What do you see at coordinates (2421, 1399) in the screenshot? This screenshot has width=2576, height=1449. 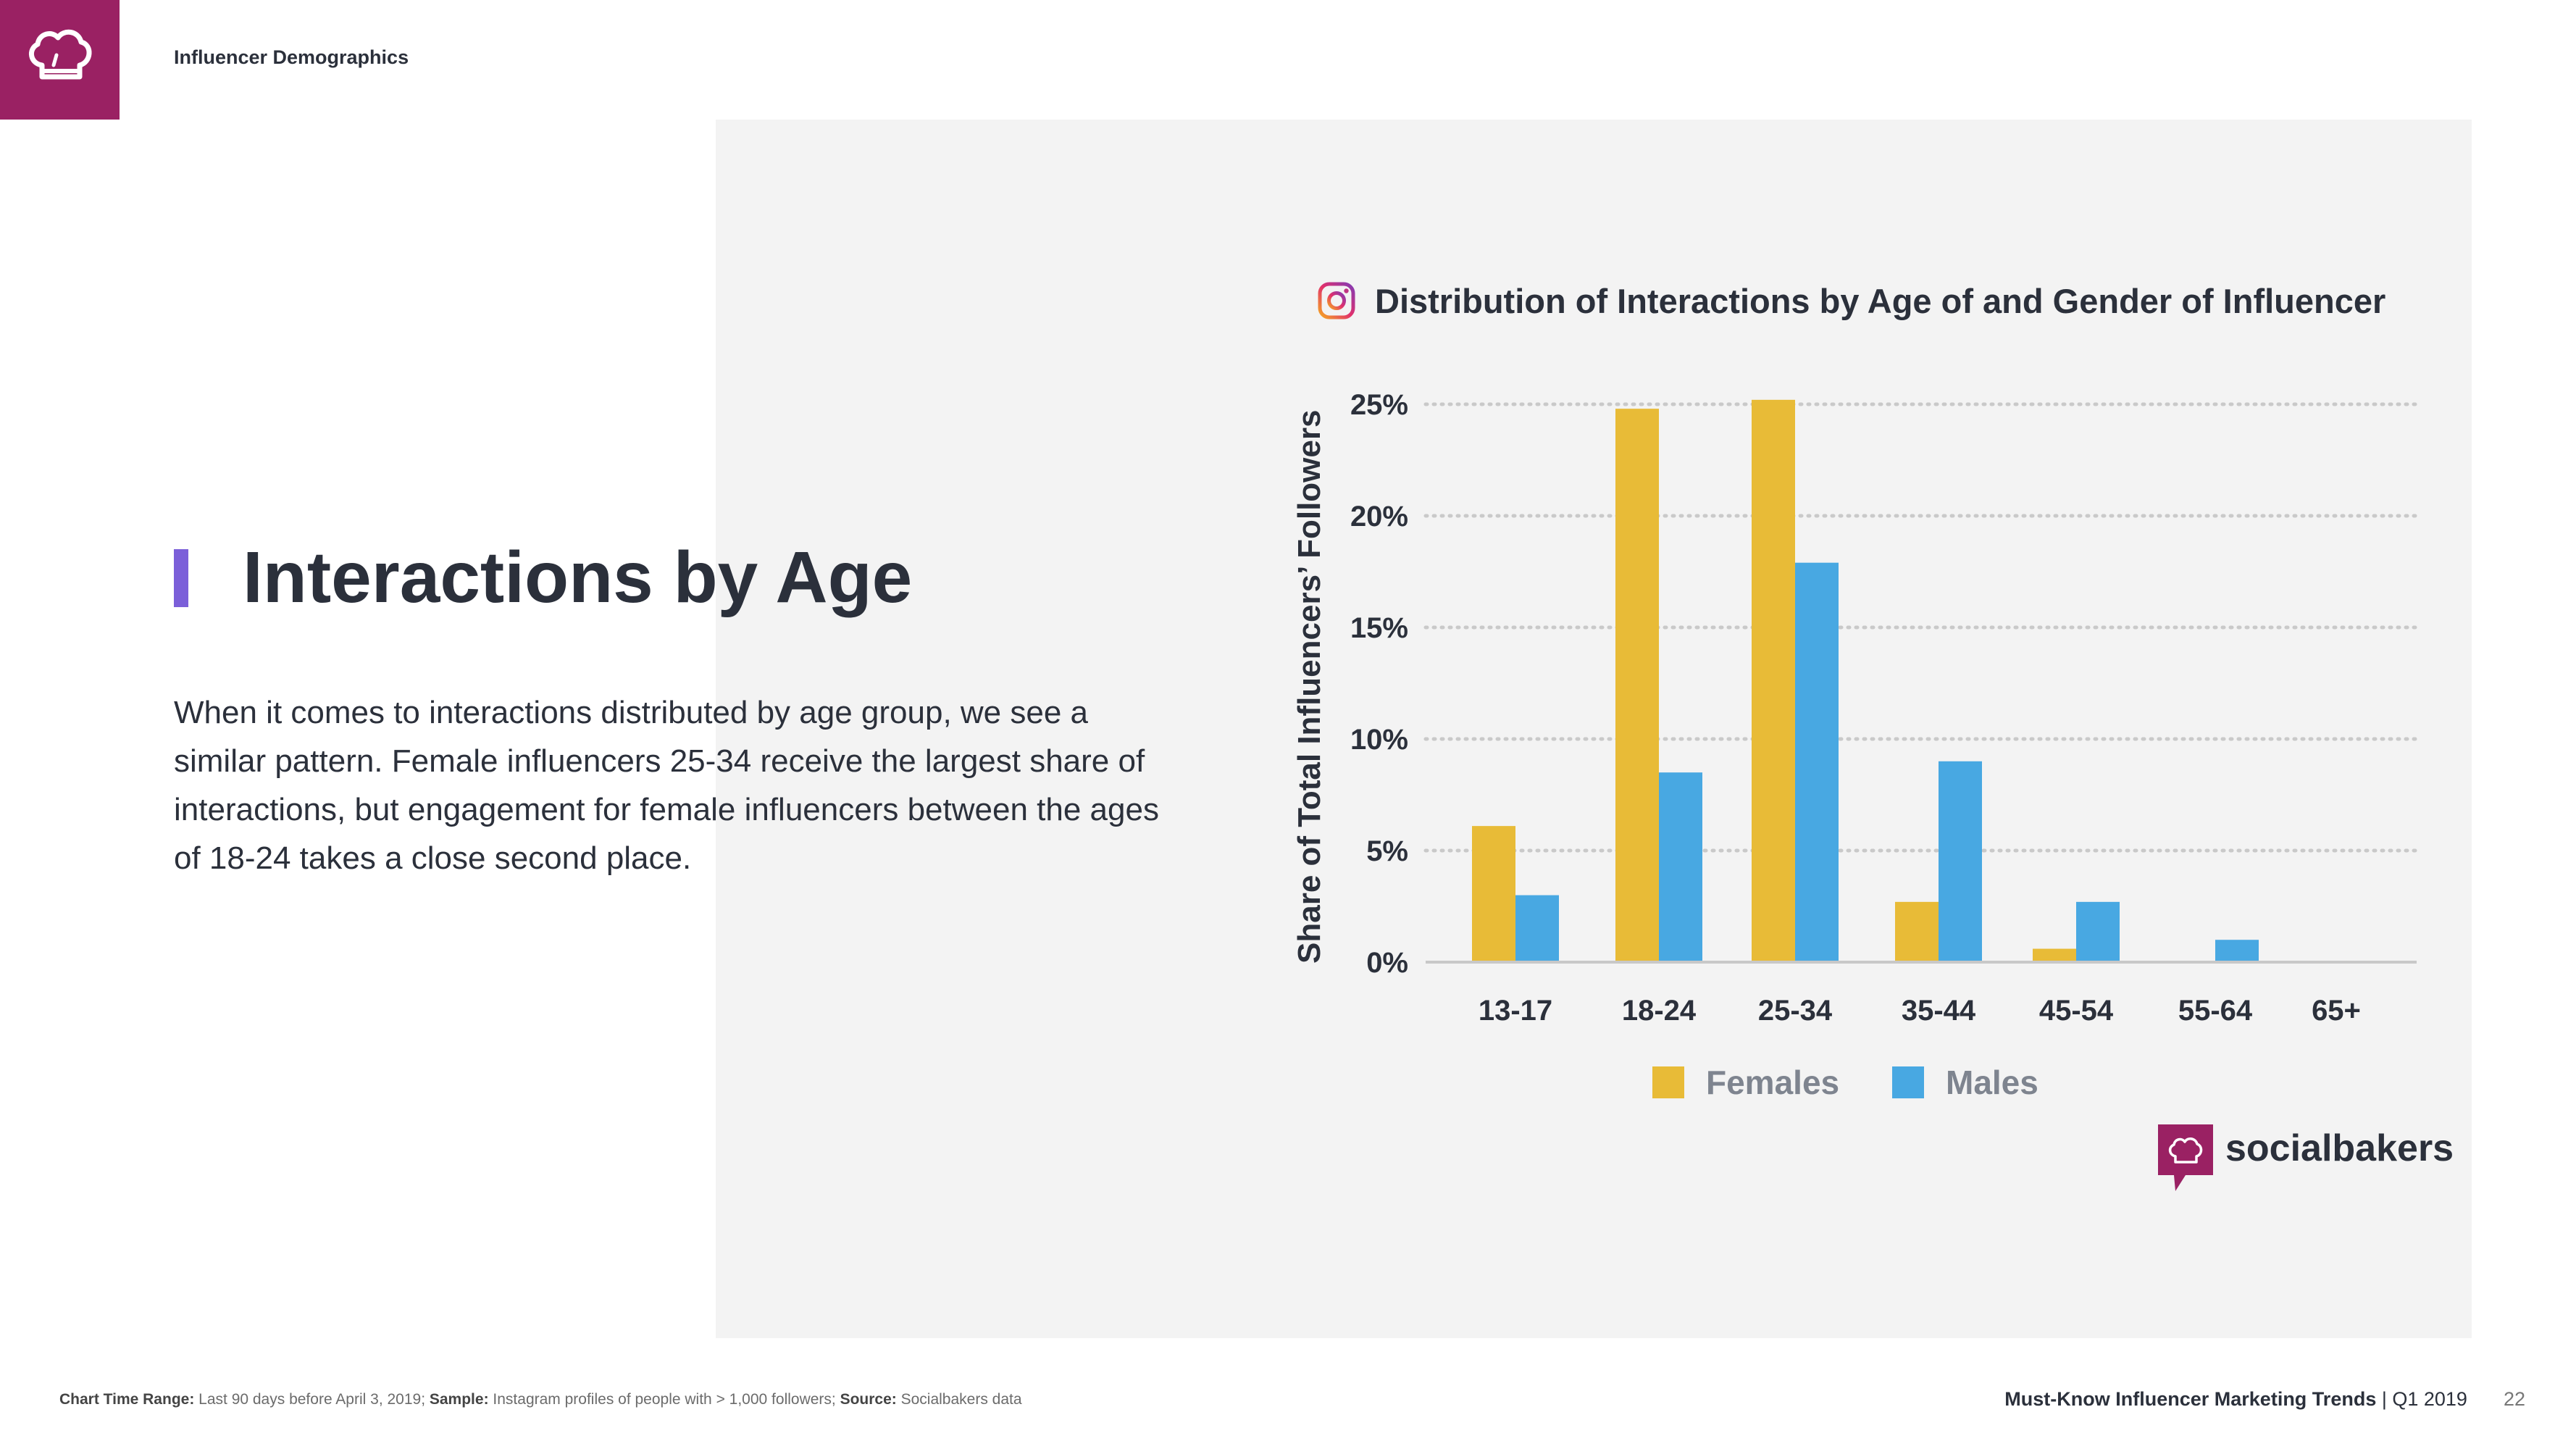 I see `report-period: | Q1 2019` at bounding box center [2421, 1399].